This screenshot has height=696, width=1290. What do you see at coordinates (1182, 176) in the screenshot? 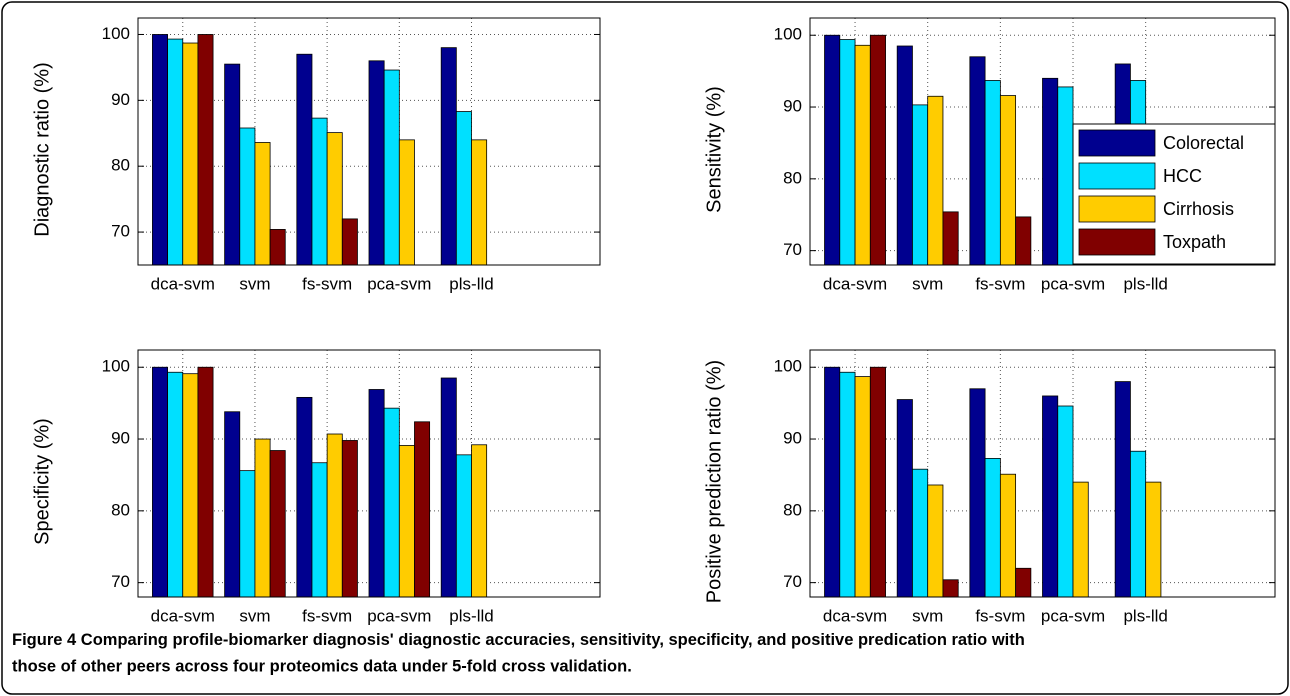
I see `legend-label: HCC` at bounding box center [1182, 176].